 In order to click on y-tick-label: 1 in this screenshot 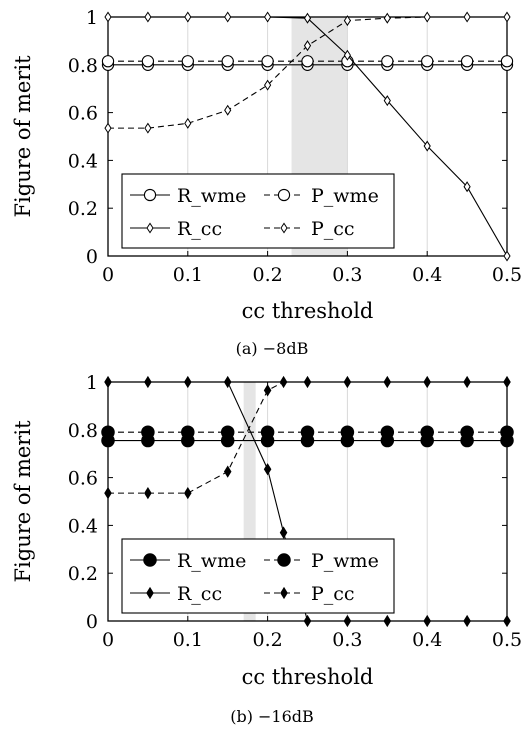, I will do `click(92, 18)`.